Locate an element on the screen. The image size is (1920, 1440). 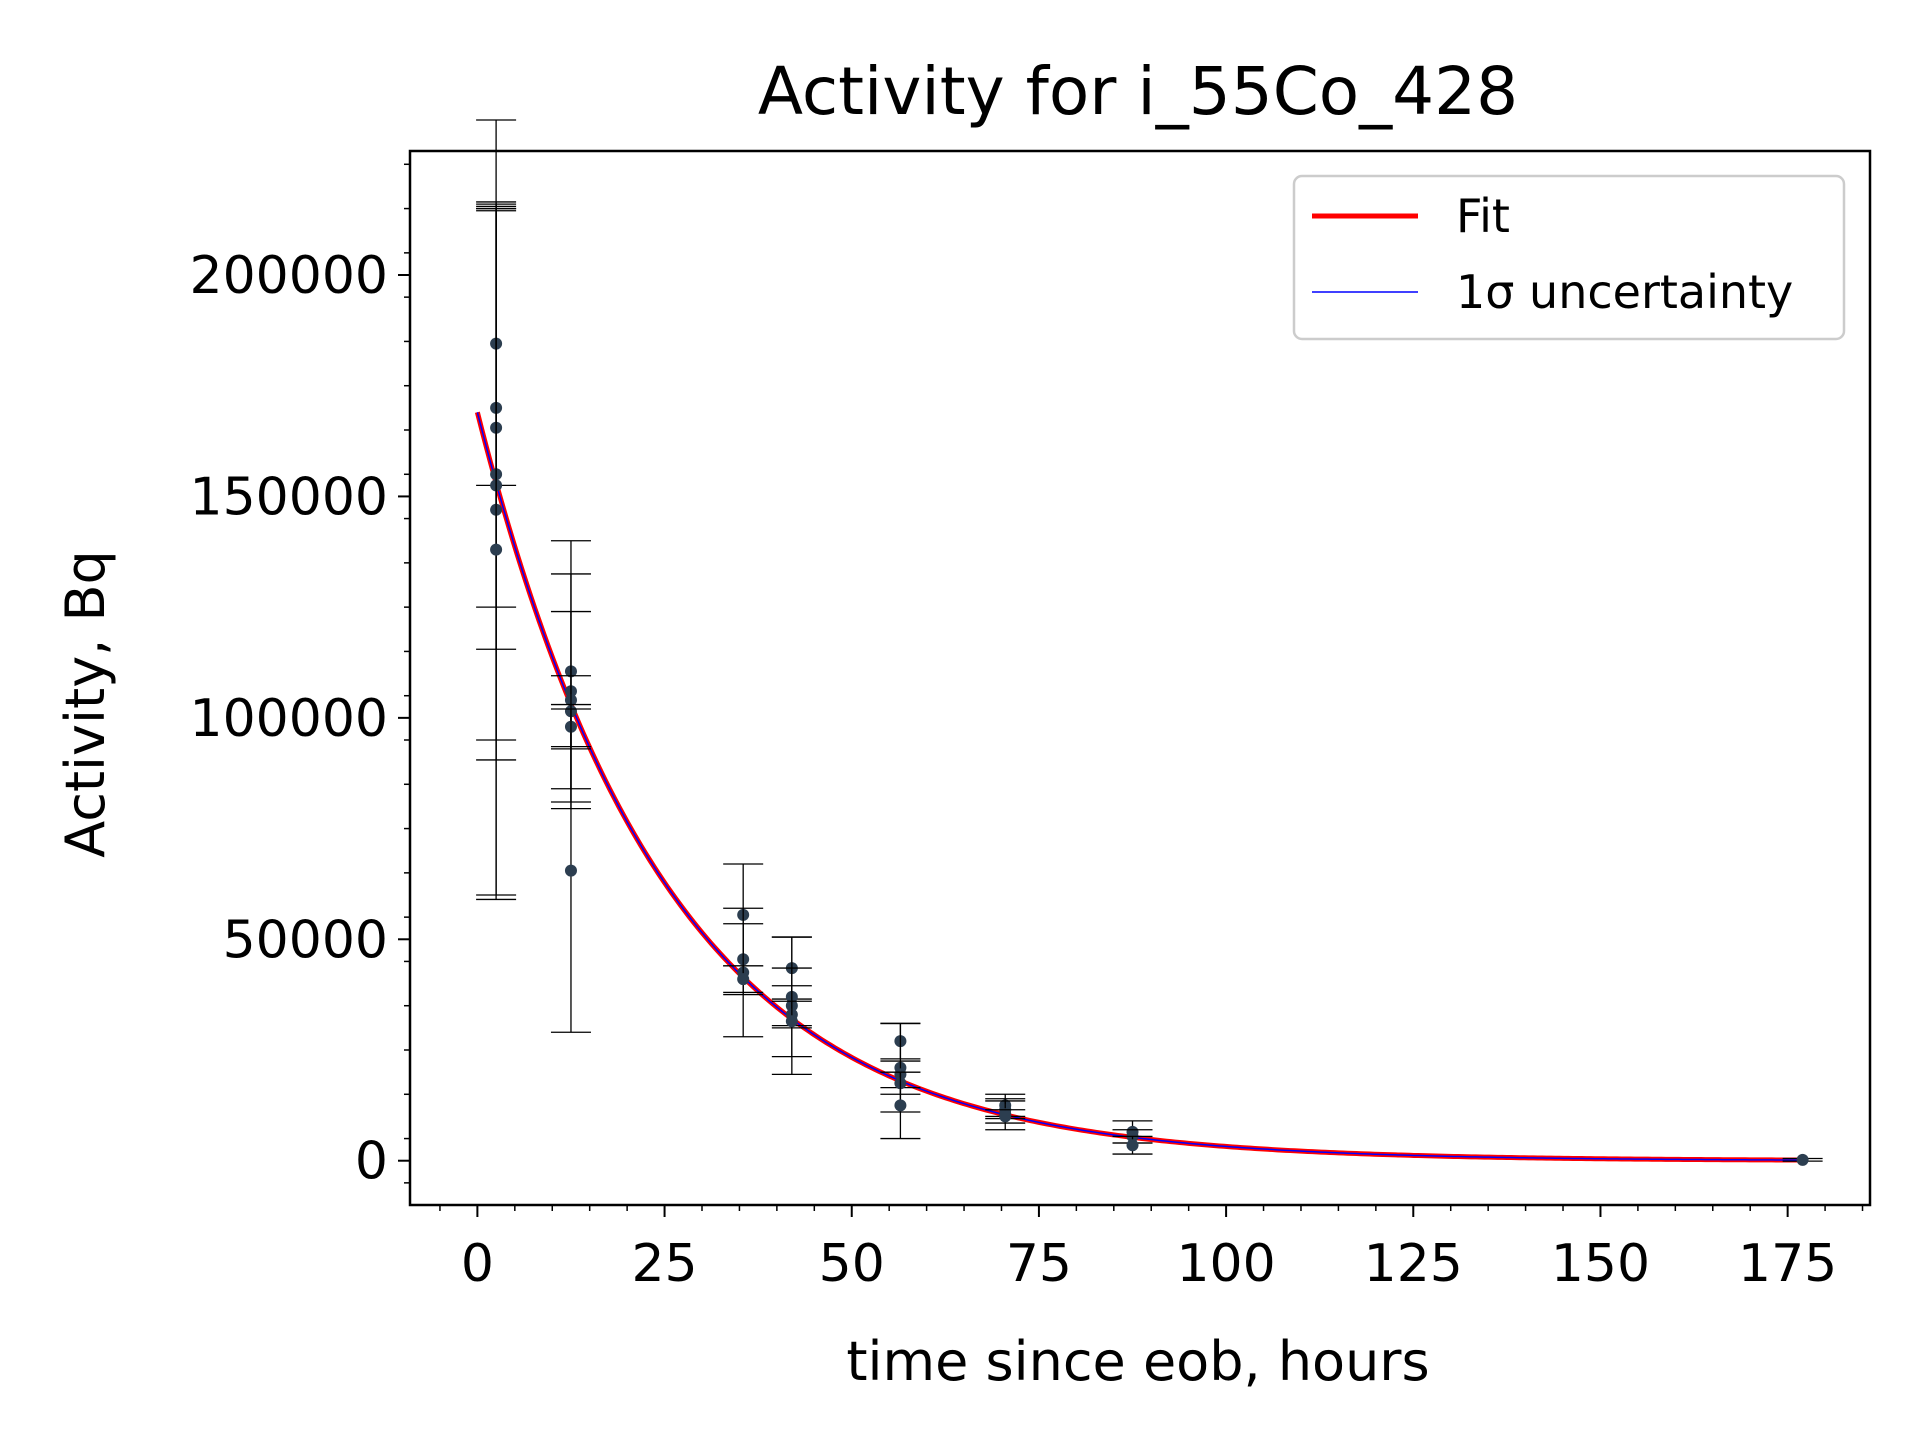
legend-uncertainty-label: 1σ uncertainty is located at coordinates (1624, 292).